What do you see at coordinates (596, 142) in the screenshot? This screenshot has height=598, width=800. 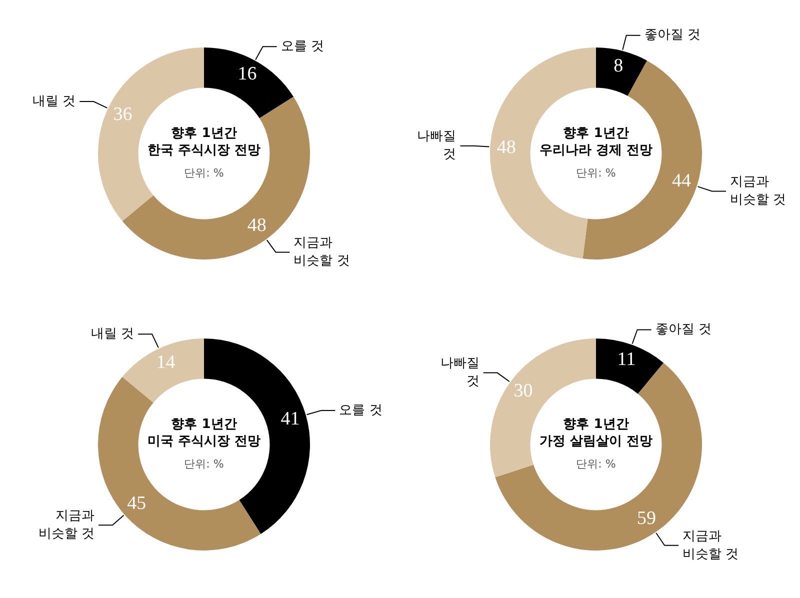 I see `text: 향후 1년간 우리나라 경제 전망` at bounding box center [596, 142].